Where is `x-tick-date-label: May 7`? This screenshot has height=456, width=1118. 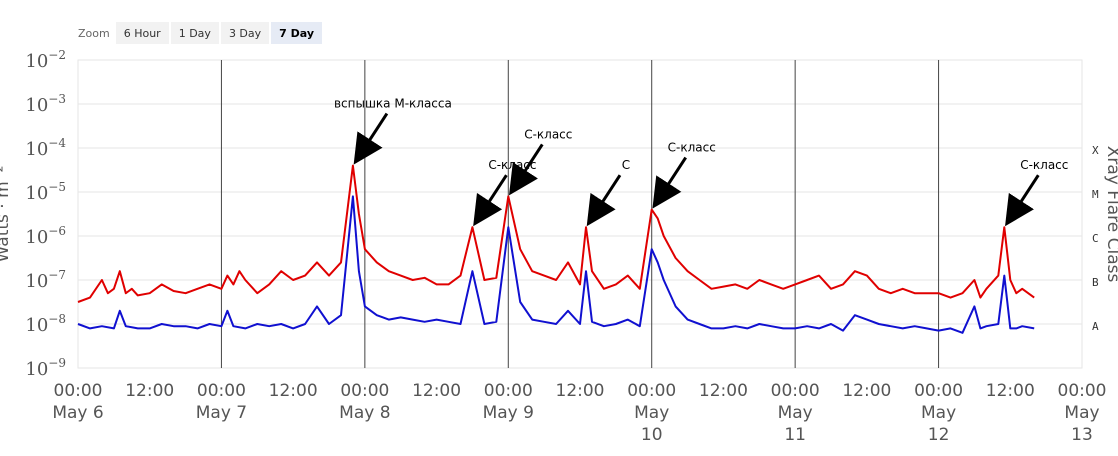
x-tick-date-label: May 7 is located at coordinates (221, 413).